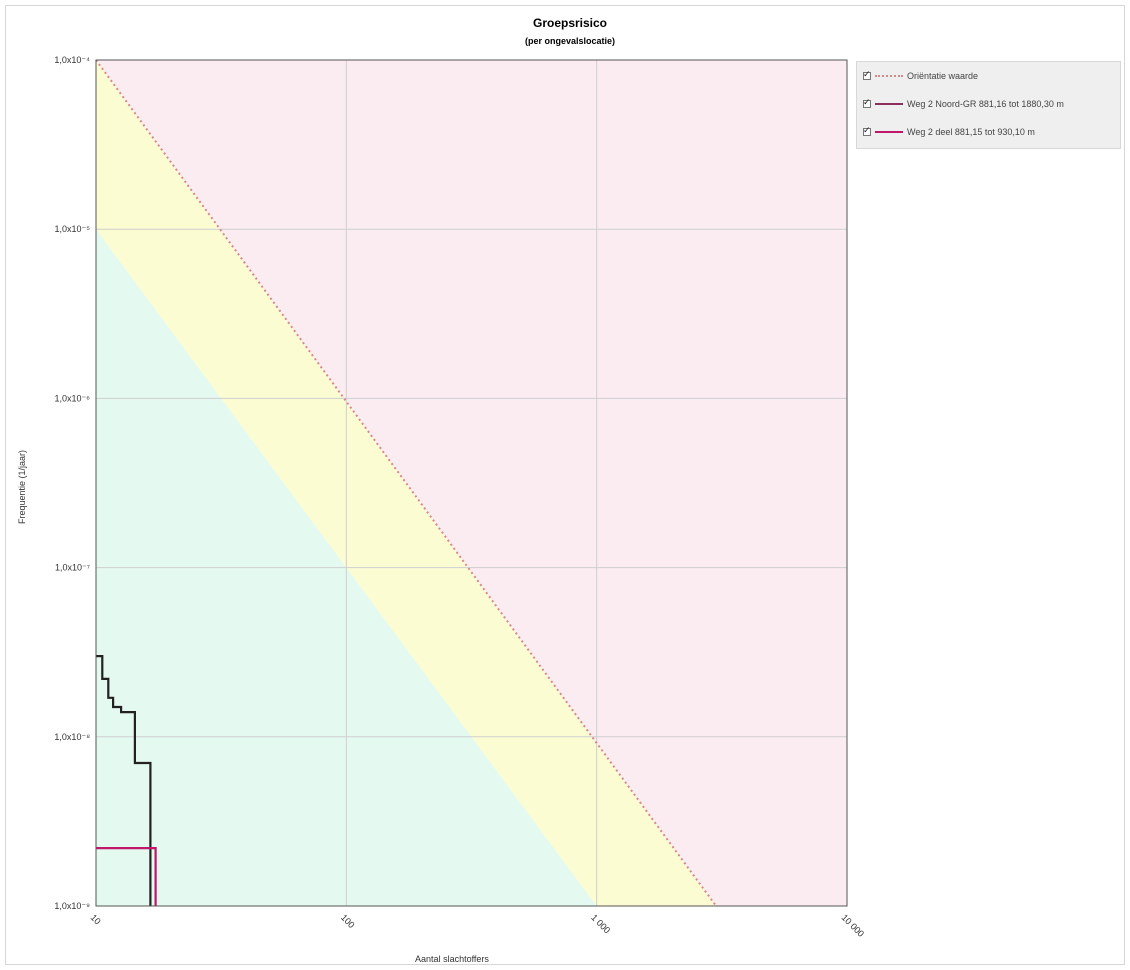 This screenshot has height=970, width=1130. I want to click on chart-title: Groepsrisico, so click(570, 23).